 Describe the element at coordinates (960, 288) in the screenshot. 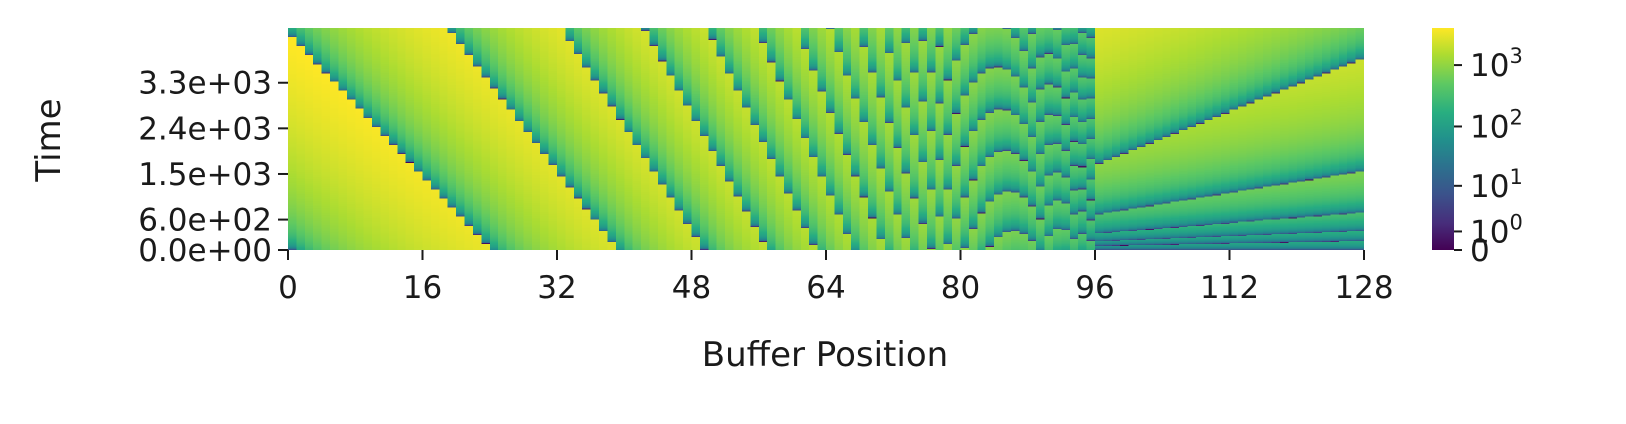

I see `x-tick-label: 80` at that location.